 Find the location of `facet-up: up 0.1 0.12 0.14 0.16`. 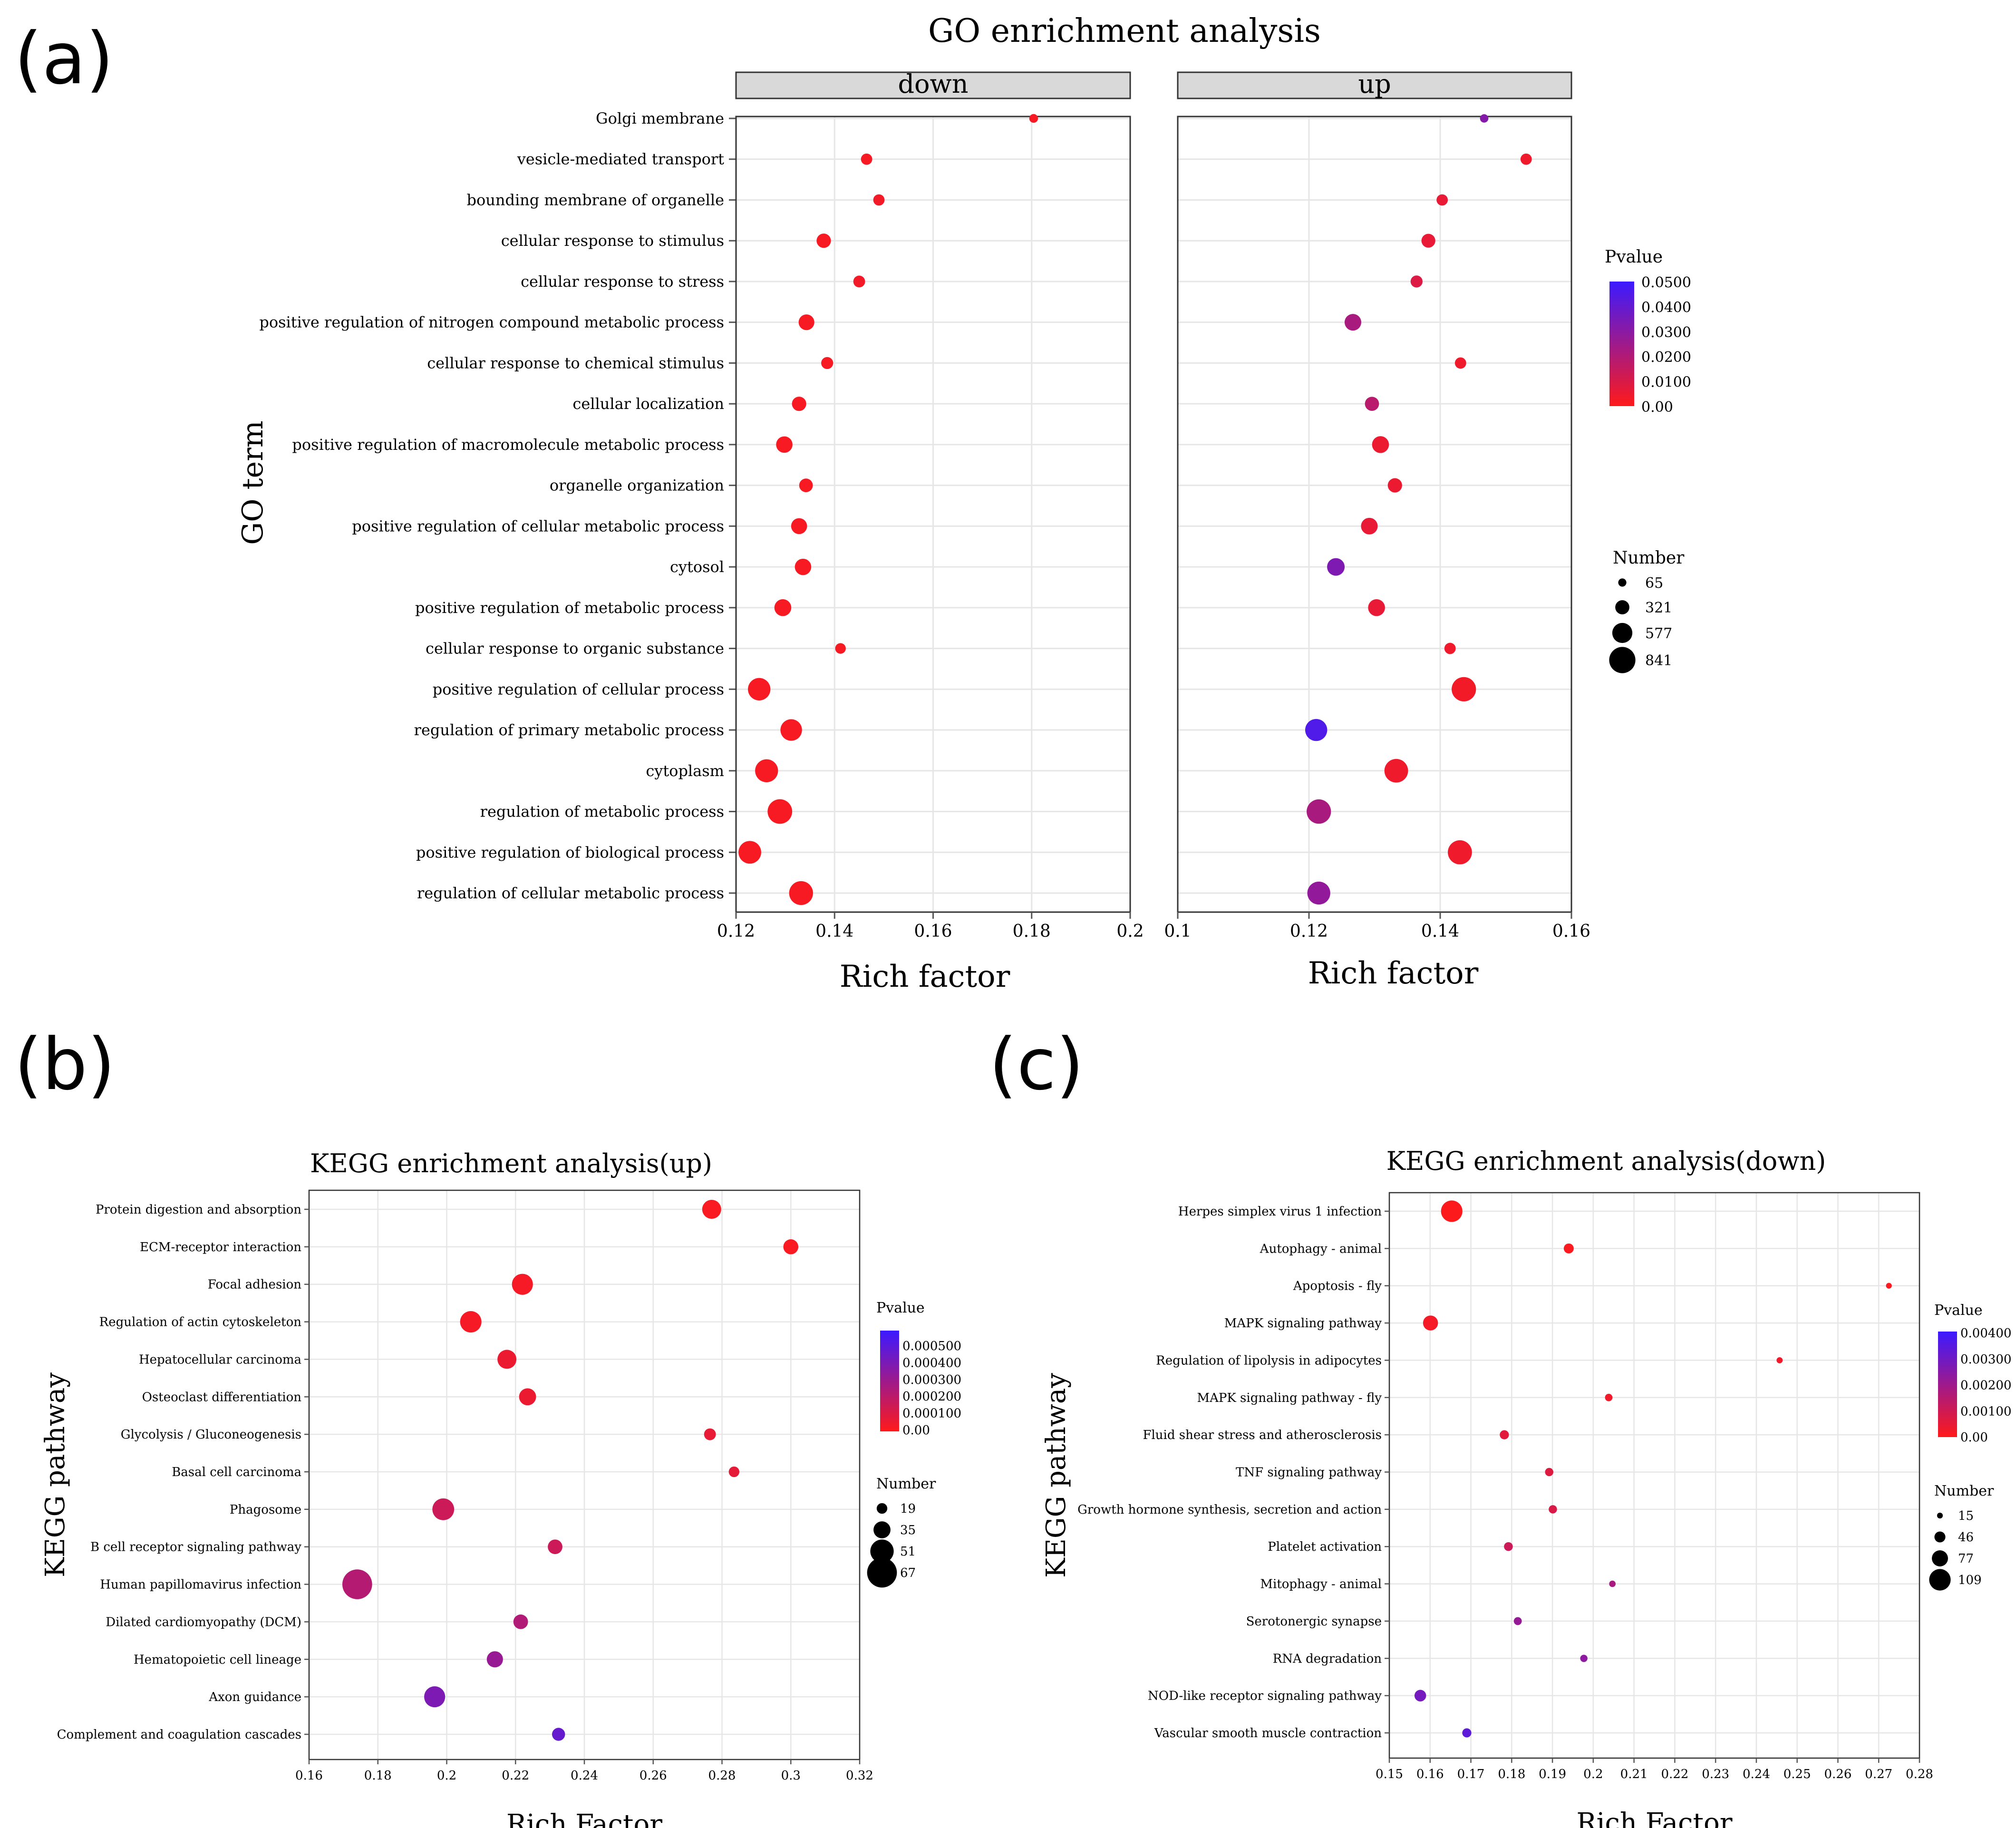

facet-up: up 0.1 0.12 0.14 0.16 is located at coordinates (1377, 505).